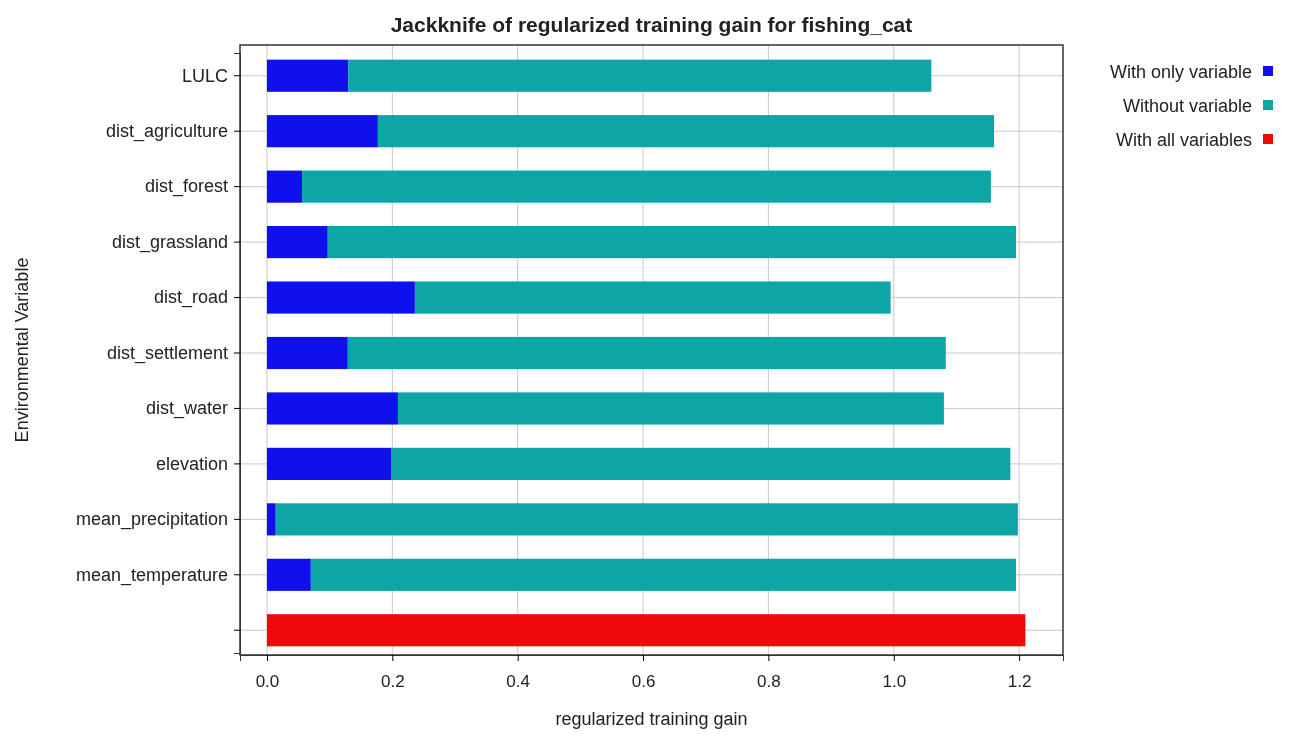 Image resolution: width=1290 pixels, height=738 pixels. Describe the element at coordinates (151, 520) in the screenshot. I see `y-tick-label: mean_precipitation` at that location.